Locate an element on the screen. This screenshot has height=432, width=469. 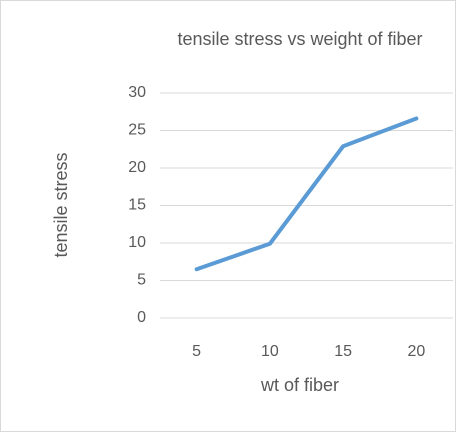
x-tick-label: 5 is located at coordinates (196, 351).